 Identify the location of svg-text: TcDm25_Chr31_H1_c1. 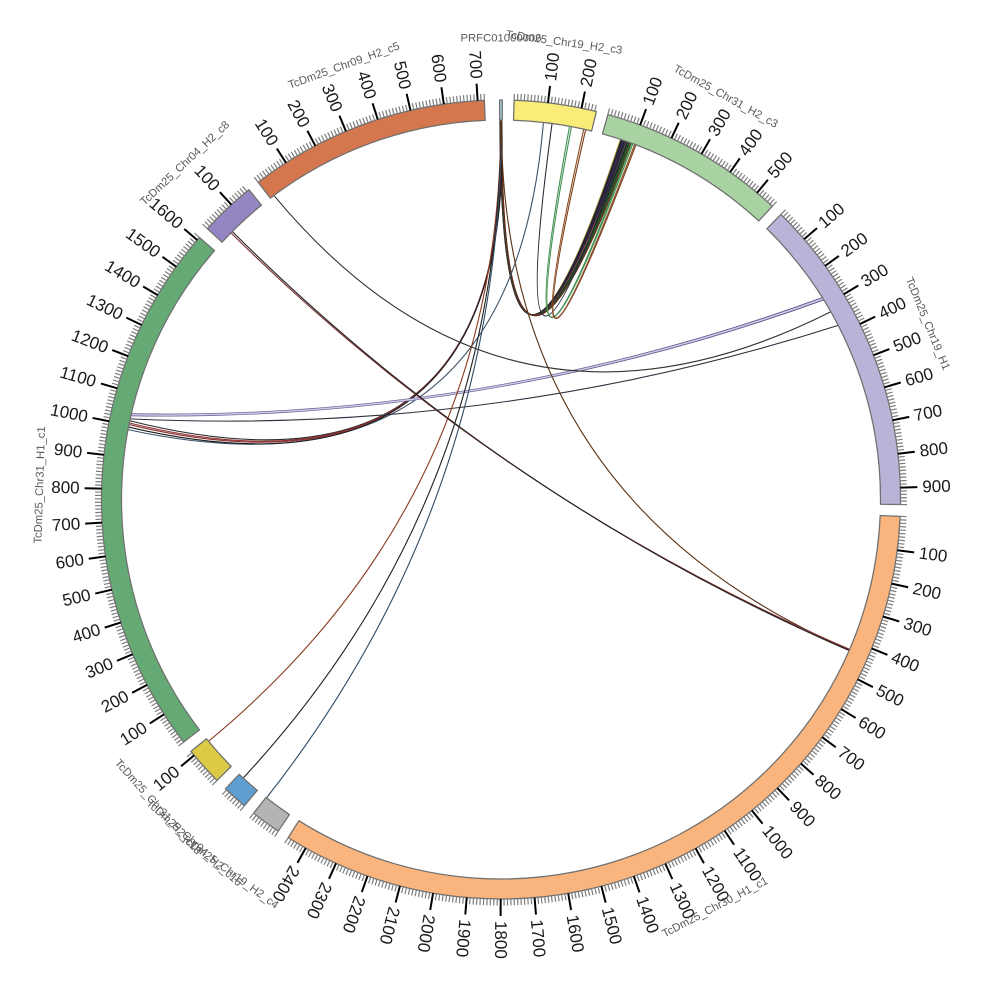
(40, 485).